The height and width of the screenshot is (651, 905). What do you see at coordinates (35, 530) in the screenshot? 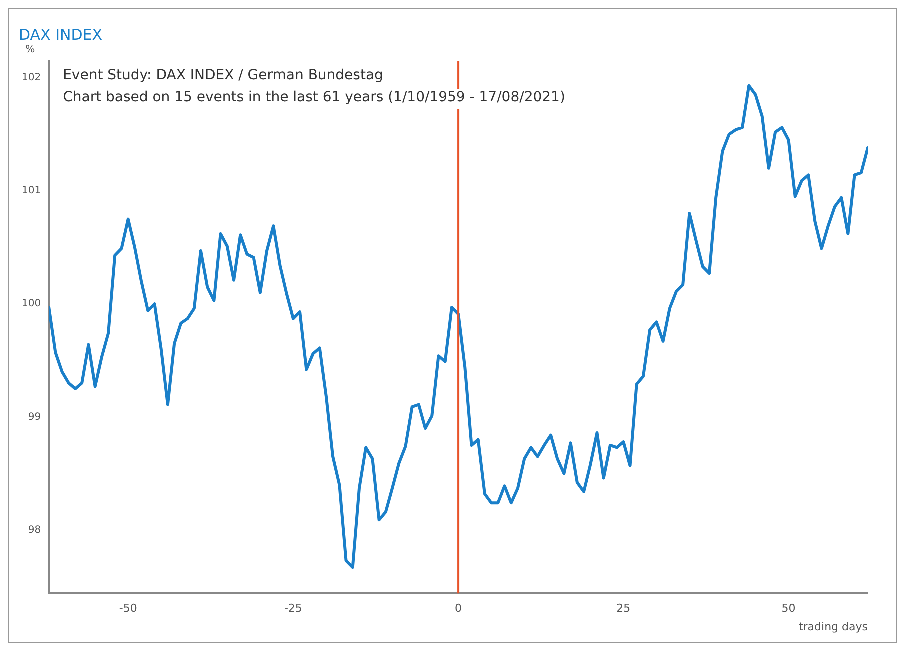
I see `y-tick-label: 98` at bounding box center [35, 530].